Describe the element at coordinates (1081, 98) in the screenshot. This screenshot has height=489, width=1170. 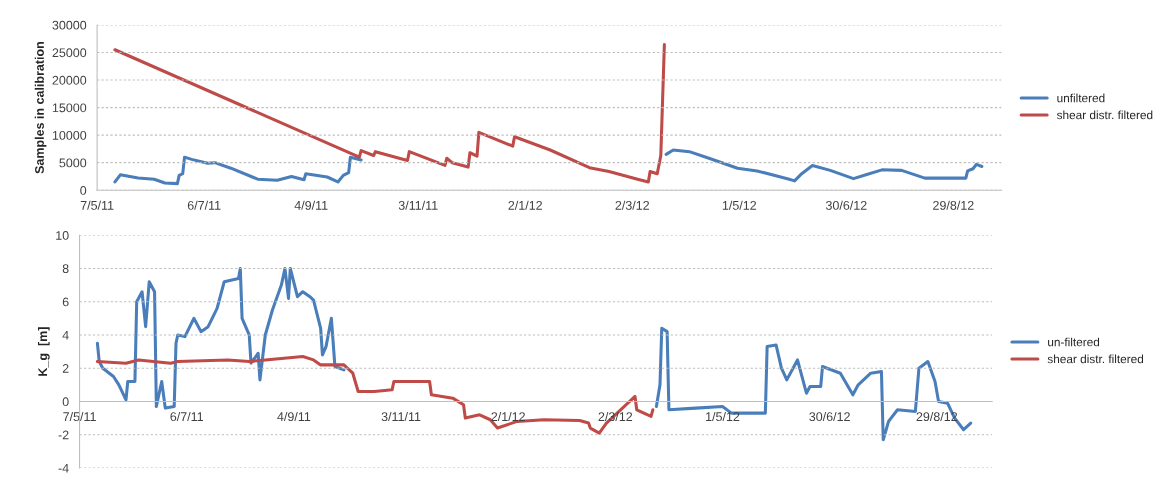
I see `legend-label: unfiltered` at that location.